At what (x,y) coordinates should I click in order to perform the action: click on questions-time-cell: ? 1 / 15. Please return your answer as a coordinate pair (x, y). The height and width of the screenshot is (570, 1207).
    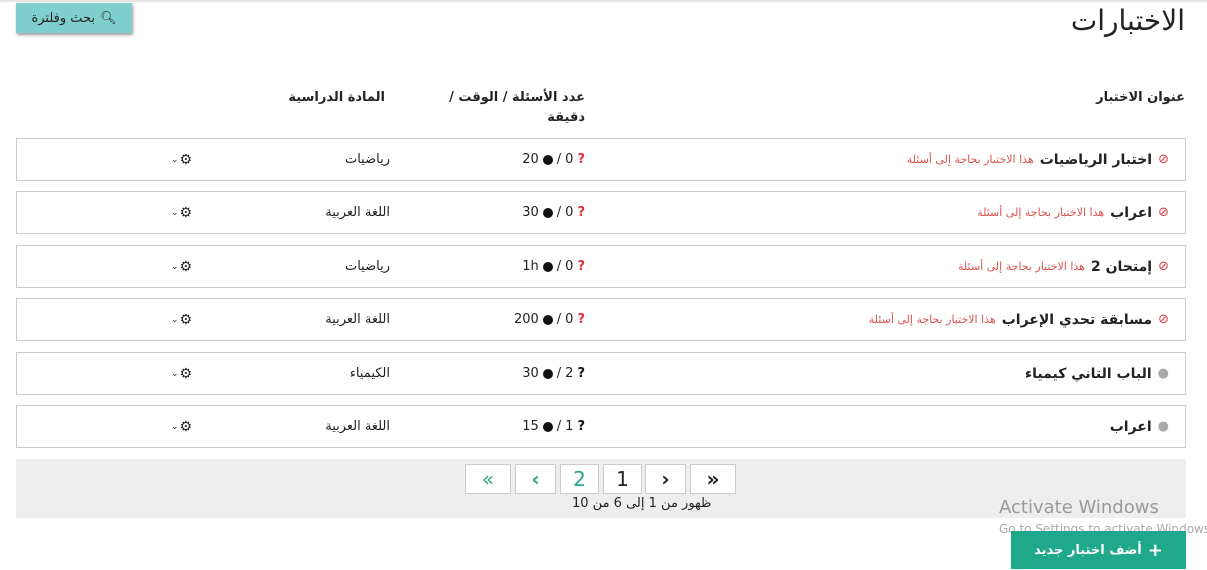
    Looking at the image, I should click on (553, 426).